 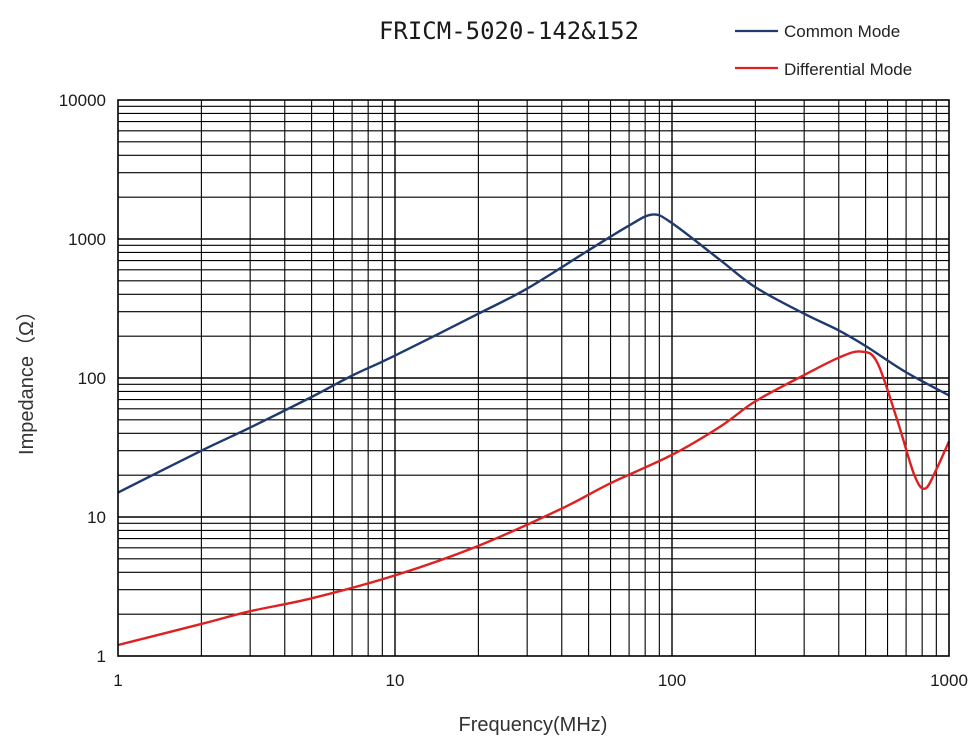 What do you see at coordinates (117, 680) in the screenshot?
I see `x-tick-label: 1` at bounding box center [117, 680].